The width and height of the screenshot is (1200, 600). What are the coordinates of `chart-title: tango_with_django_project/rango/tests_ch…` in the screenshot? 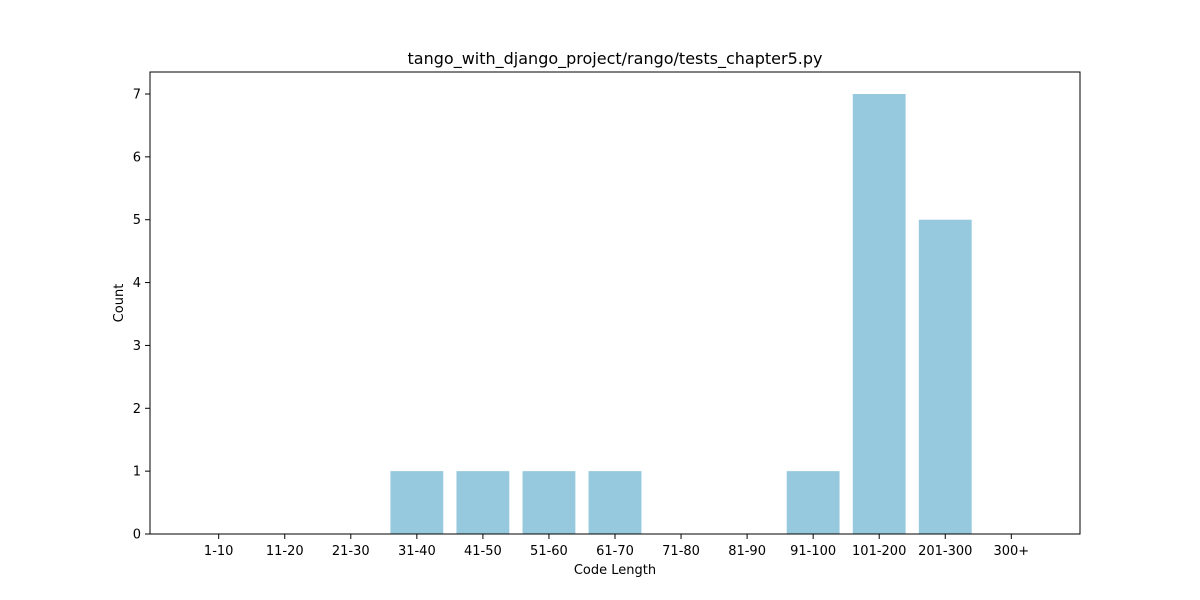 It's located at (615, 59).